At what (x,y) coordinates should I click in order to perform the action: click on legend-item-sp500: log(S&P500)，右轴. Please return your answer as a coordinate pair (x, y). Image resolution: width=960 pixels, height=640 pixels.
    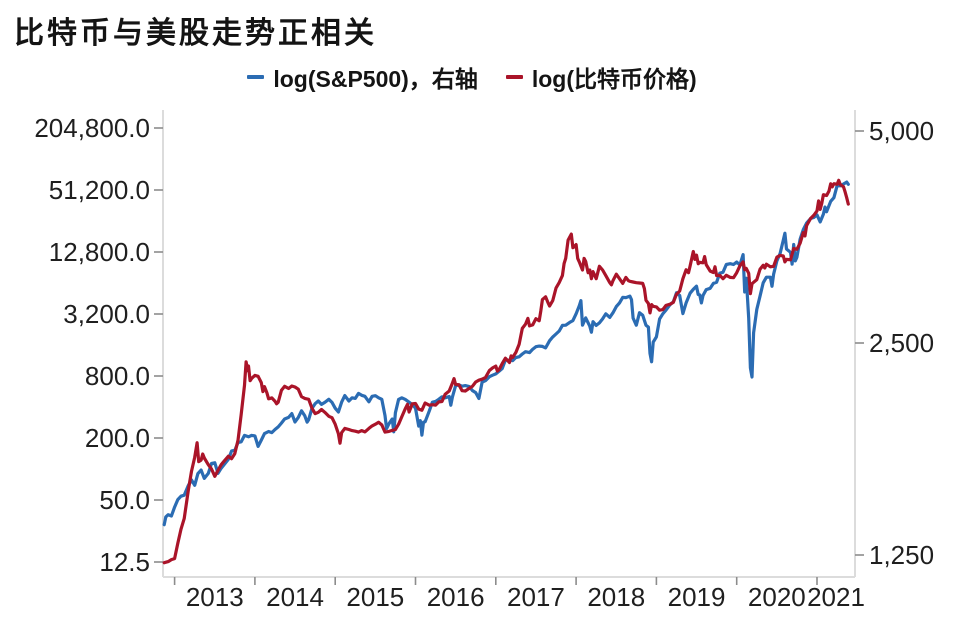
    Looking at the image, I should click on (362, 77).